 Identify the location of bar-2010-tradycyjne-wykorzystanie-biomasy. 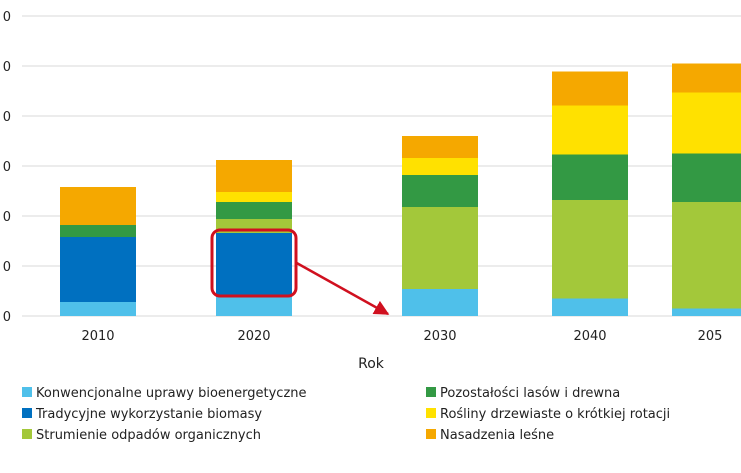
(98, 269).